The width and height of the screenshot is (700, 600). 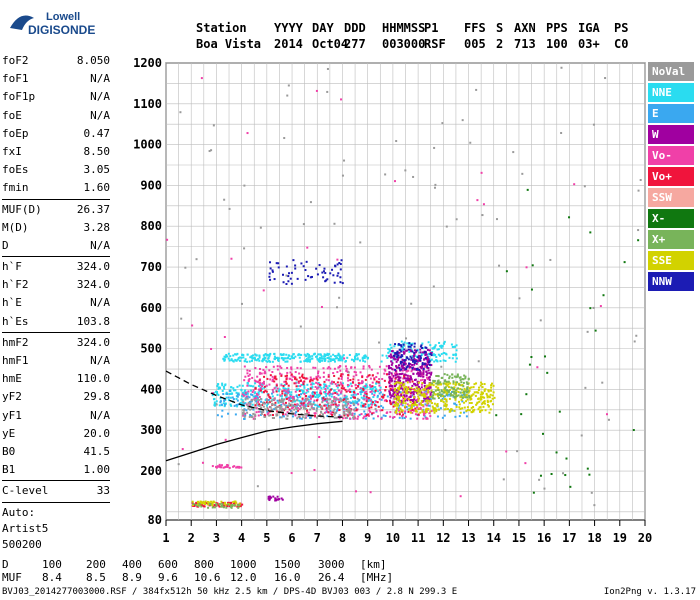 I want to click on param-row: D N/A, so click(x=56, y=246).